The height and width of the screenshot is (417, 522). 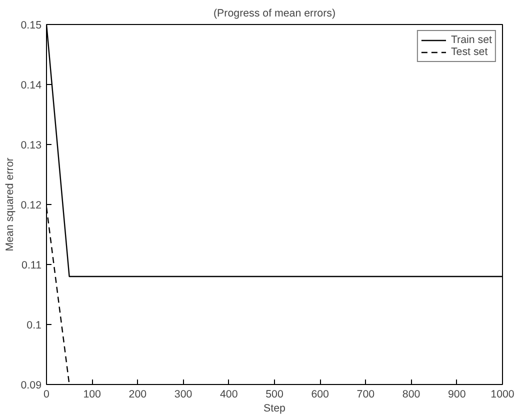 What do you see at coordinates (411, 394) in the screenshot?
I see `x-tick-label: 800` at bounding box center [411, 394].